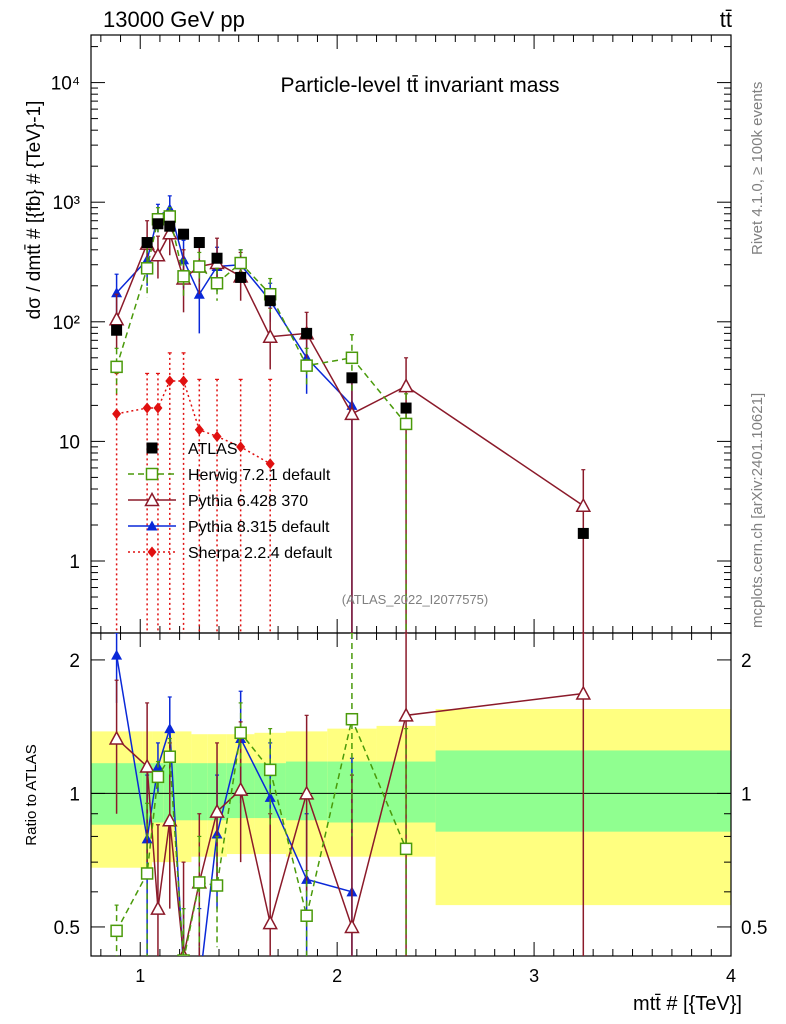 Image resolution: width=786 pixels, height=1024 pixels. I want to click on ratio-tick-label-left: 1, so click(74, 794).